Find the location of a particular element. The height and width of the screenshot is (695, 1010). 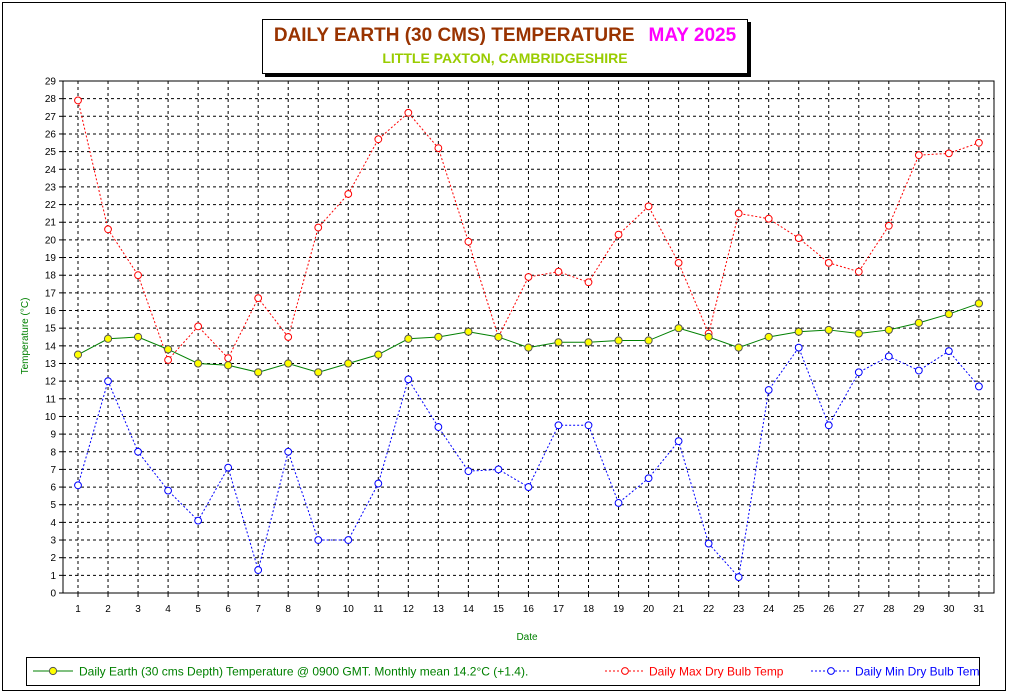

x-axis-label: Date is located at coordinates (527, 637).